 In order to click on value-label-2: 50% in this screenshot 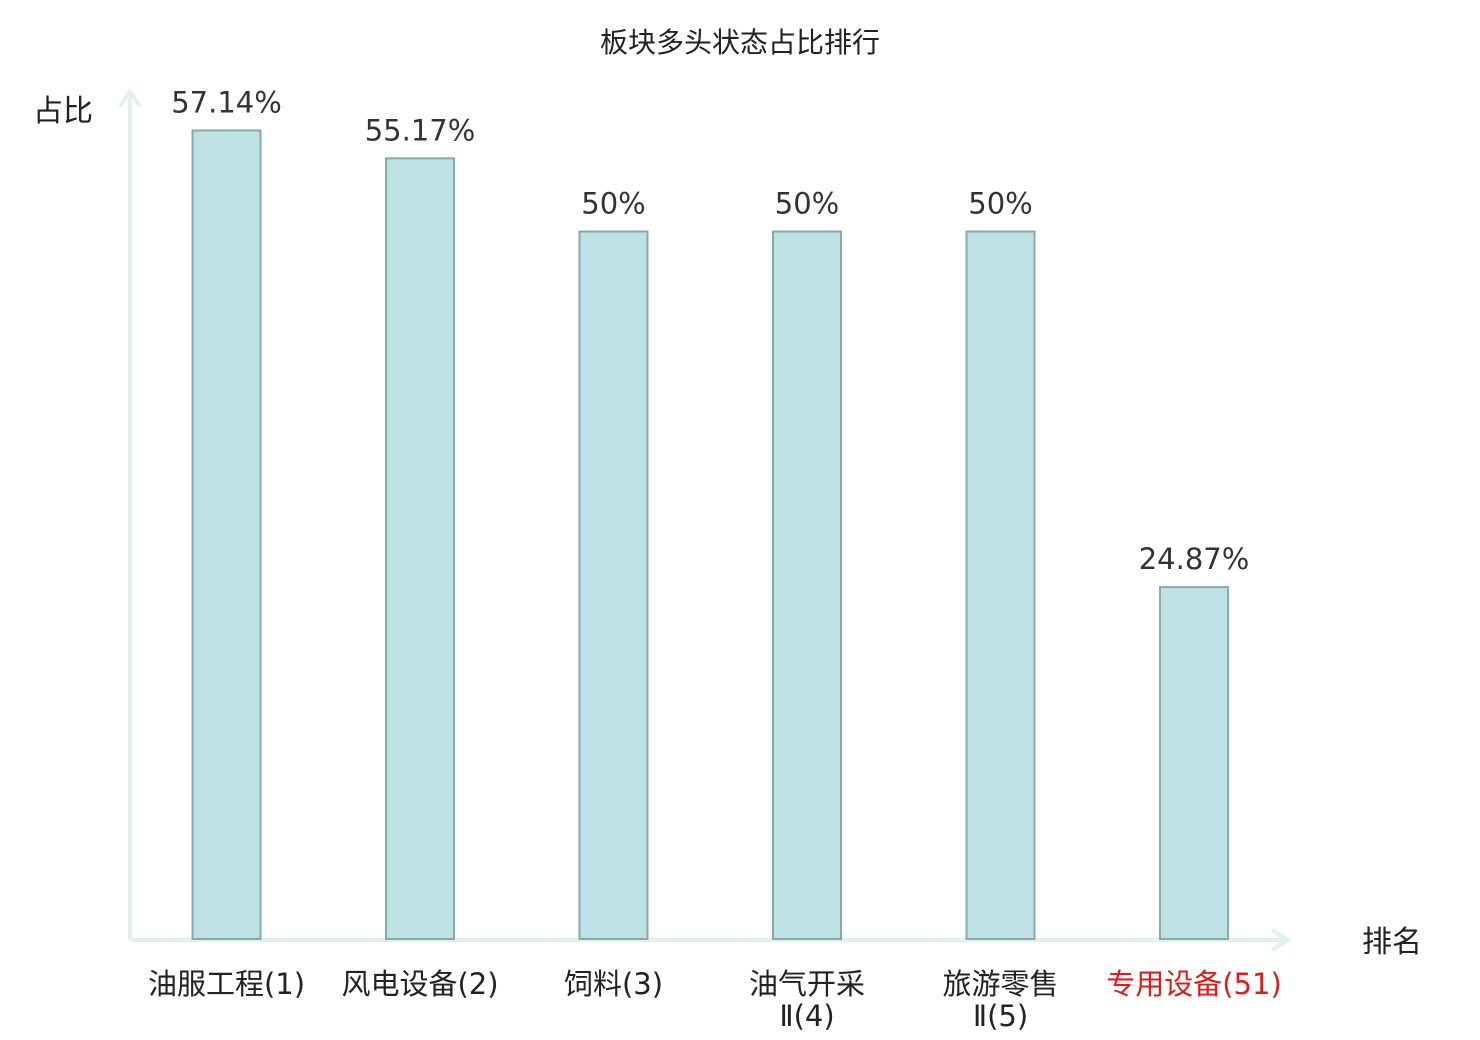, I will do `click(613, 204)`.